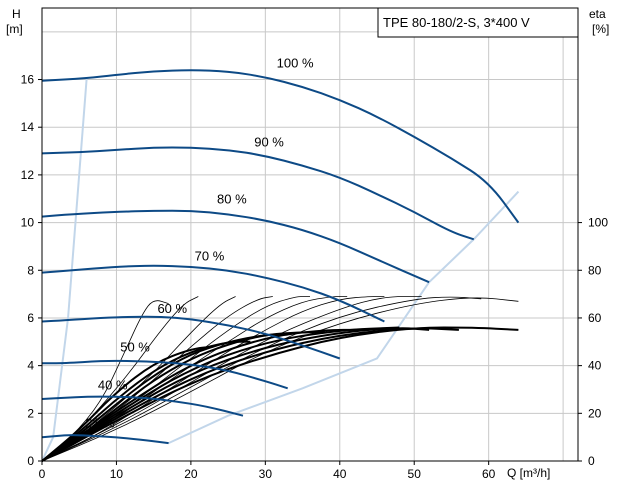  What do you see at coordinates (210, 256) in the screenshot?
I see `speed-label: 70 %` at bounding box center [210, 256].